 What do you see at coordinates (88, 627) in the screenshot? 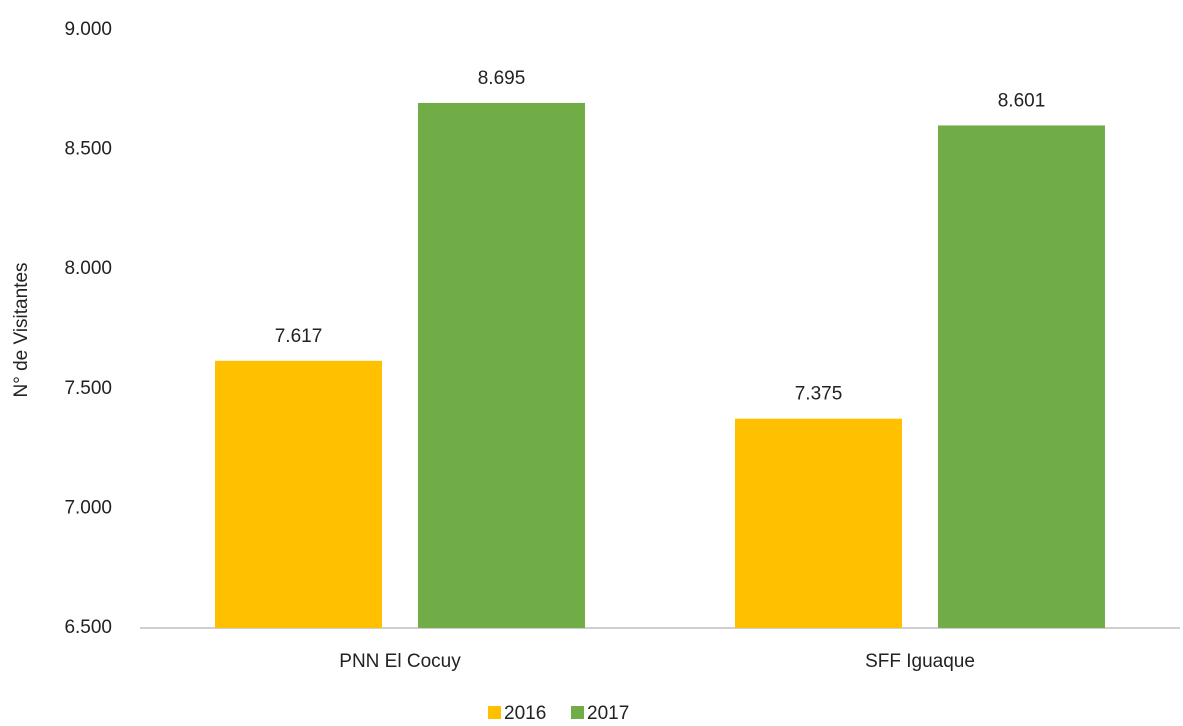
I see `y-tick-label: 6.500` at bounding box center [88, 627].